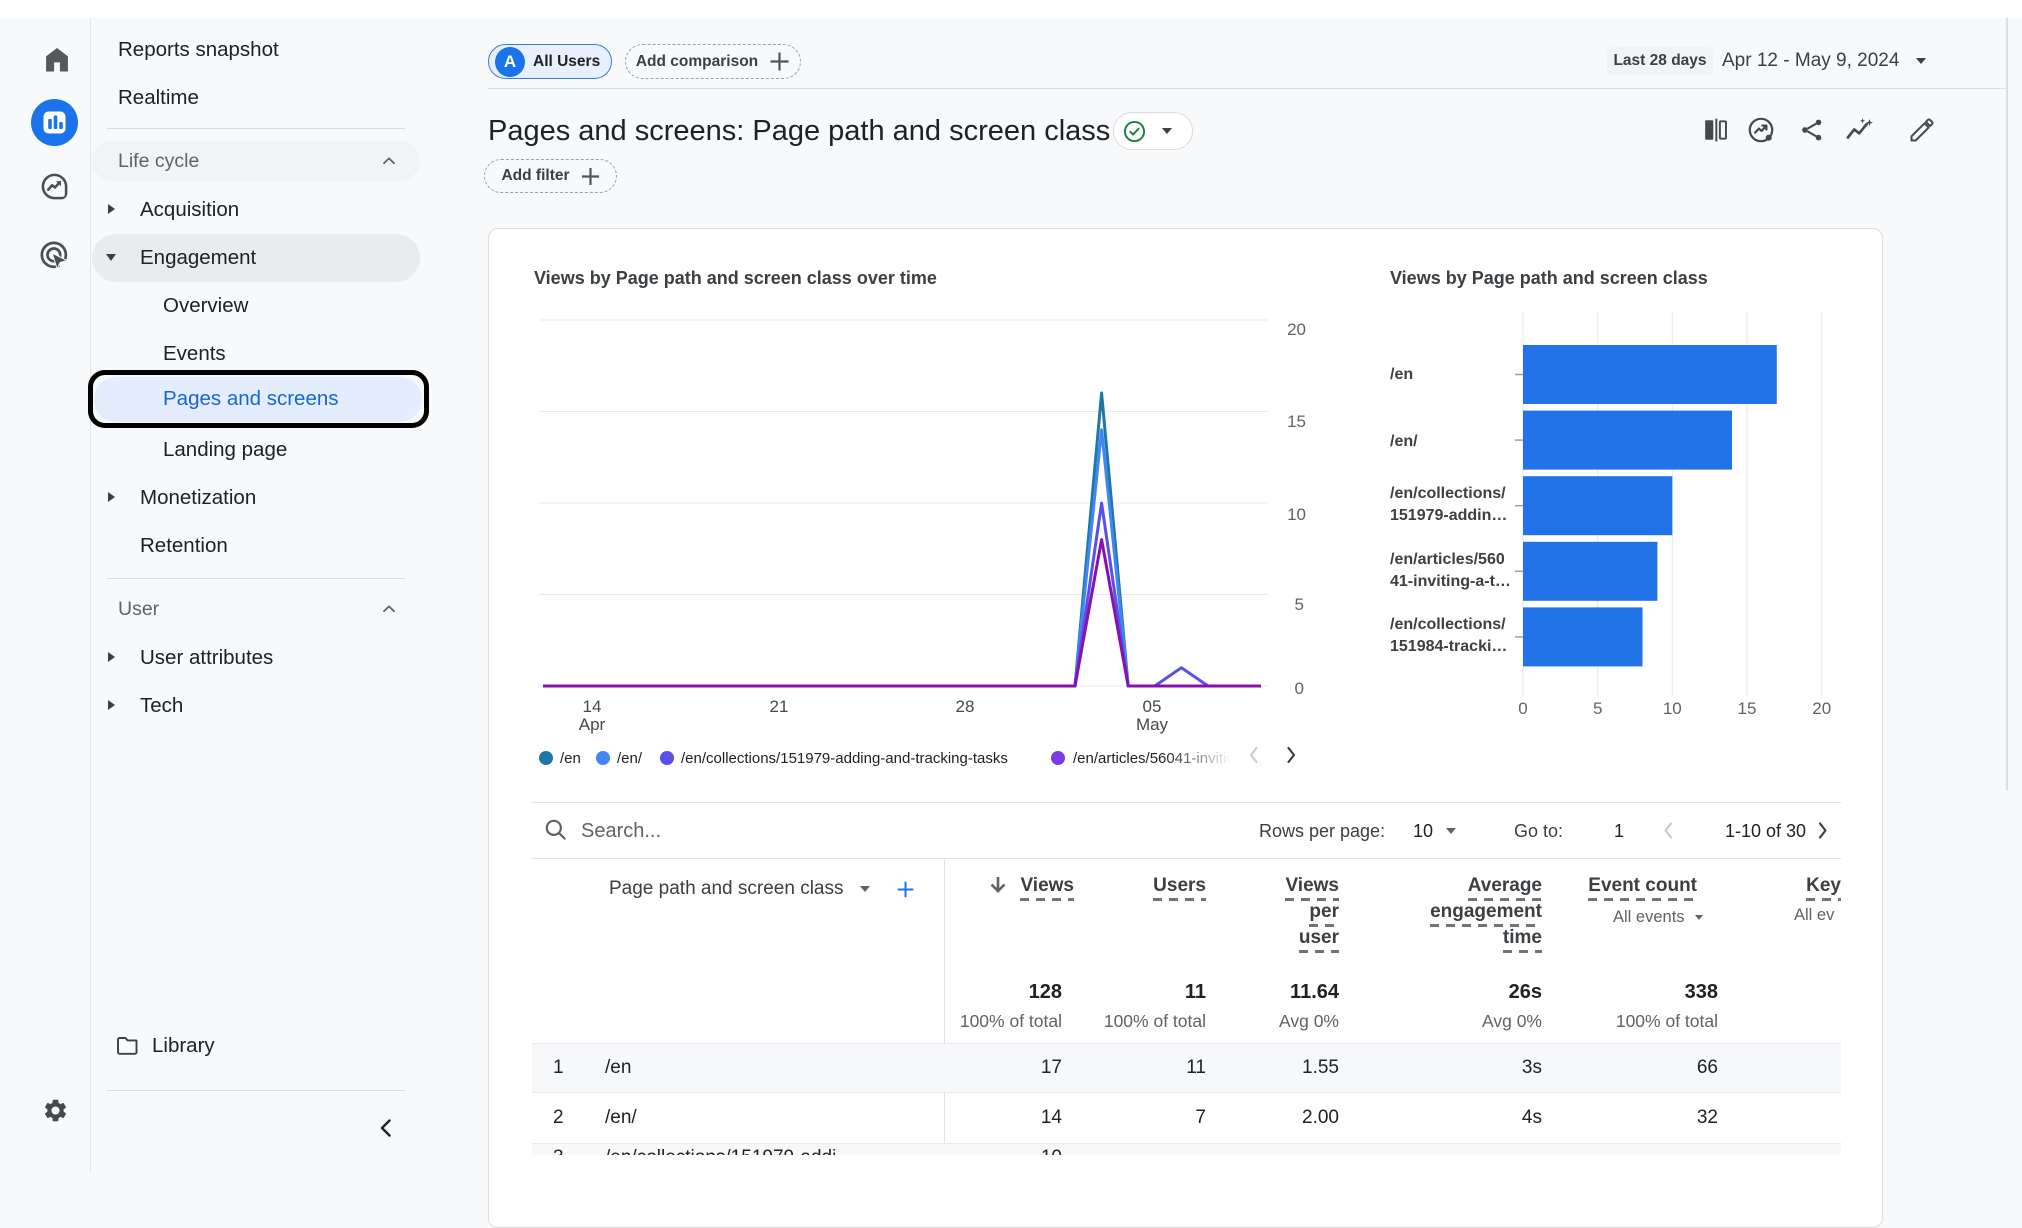 The image size is (2022, 1228). Describe the element at coordinates (592, 724) in the screenshot. I see `svg-text: Apr` at that location.